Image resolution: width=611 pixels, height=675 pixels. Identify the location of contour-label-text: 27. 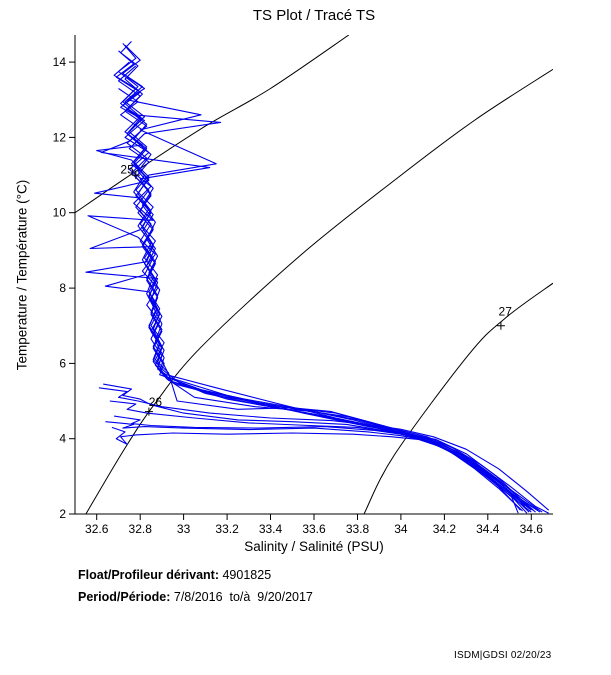
(506, 311).